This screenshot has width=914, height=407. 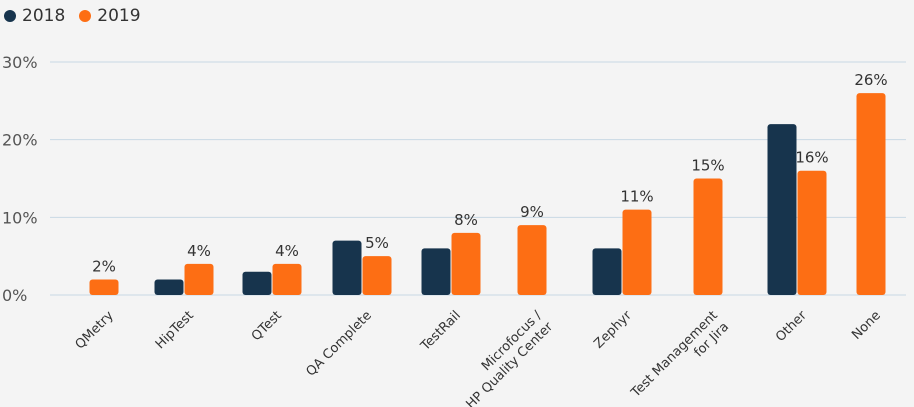 What do you see at coordinates (870, 80) in the screenshot?
I see `data-label: 26%` at bounding box center [870, 80].